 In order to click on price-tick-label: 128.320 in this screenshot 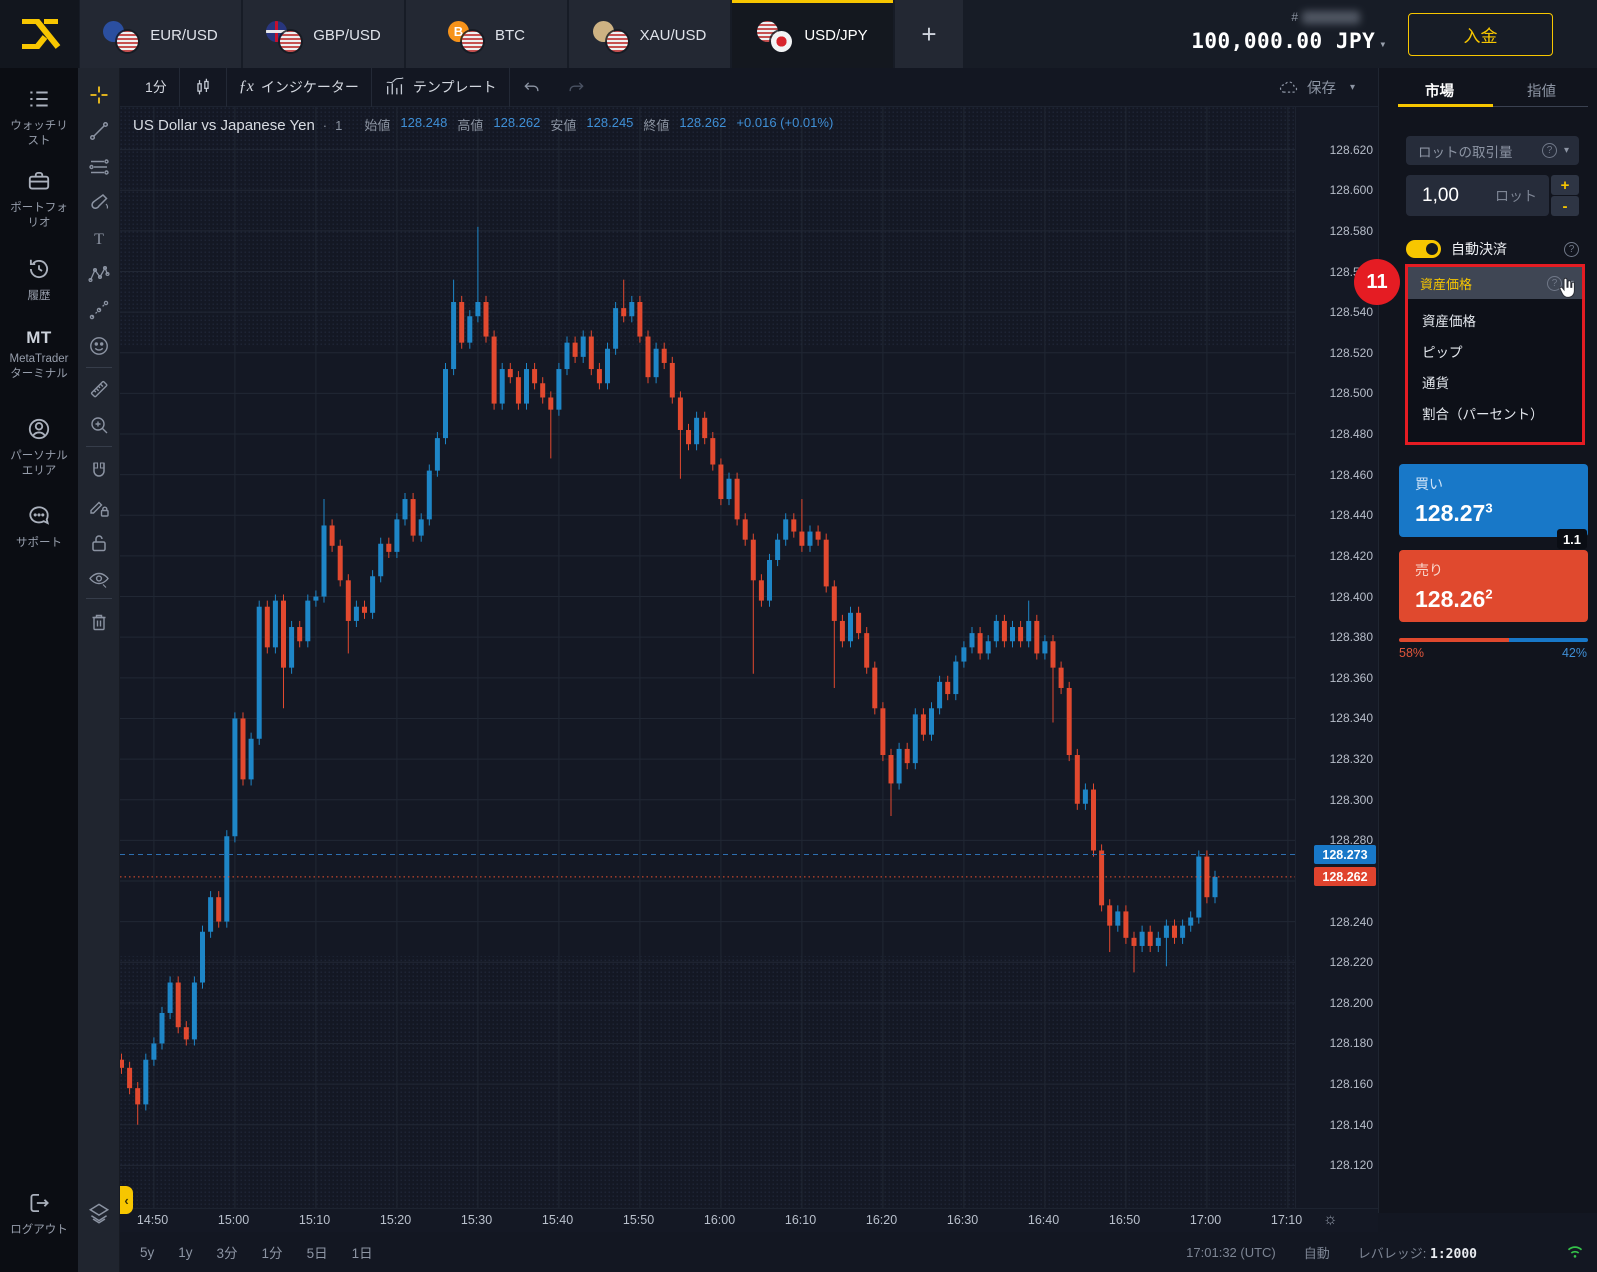, I will do `click(1351, 759)`.